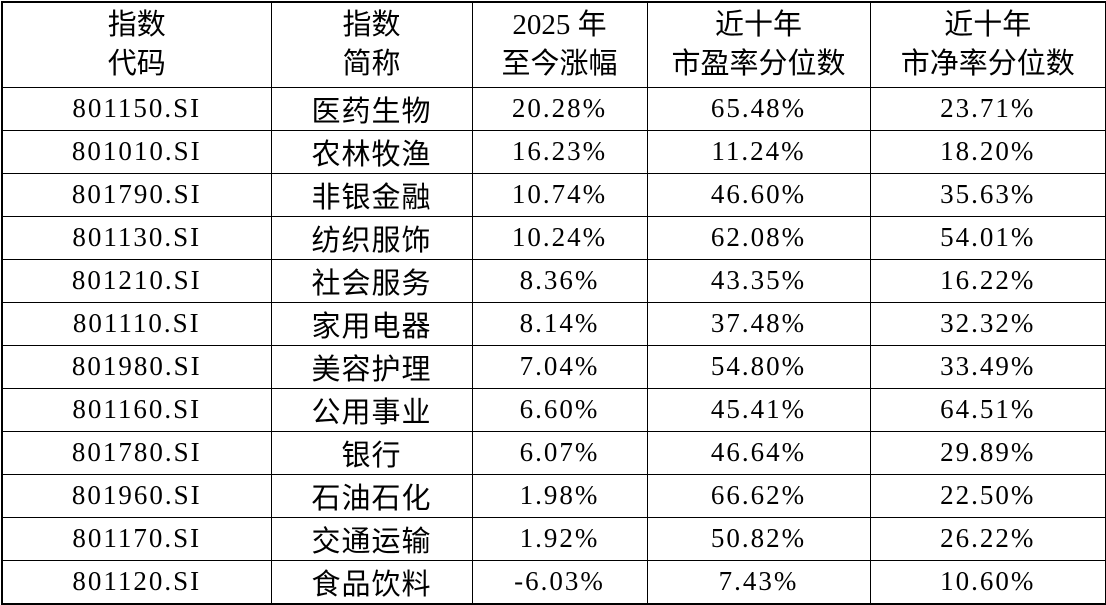 The image size is (1106, 605). Describe the element at coordinates (559, 581) in the screenshot. I see `ytd-change-cell: -6.03%` at that location.